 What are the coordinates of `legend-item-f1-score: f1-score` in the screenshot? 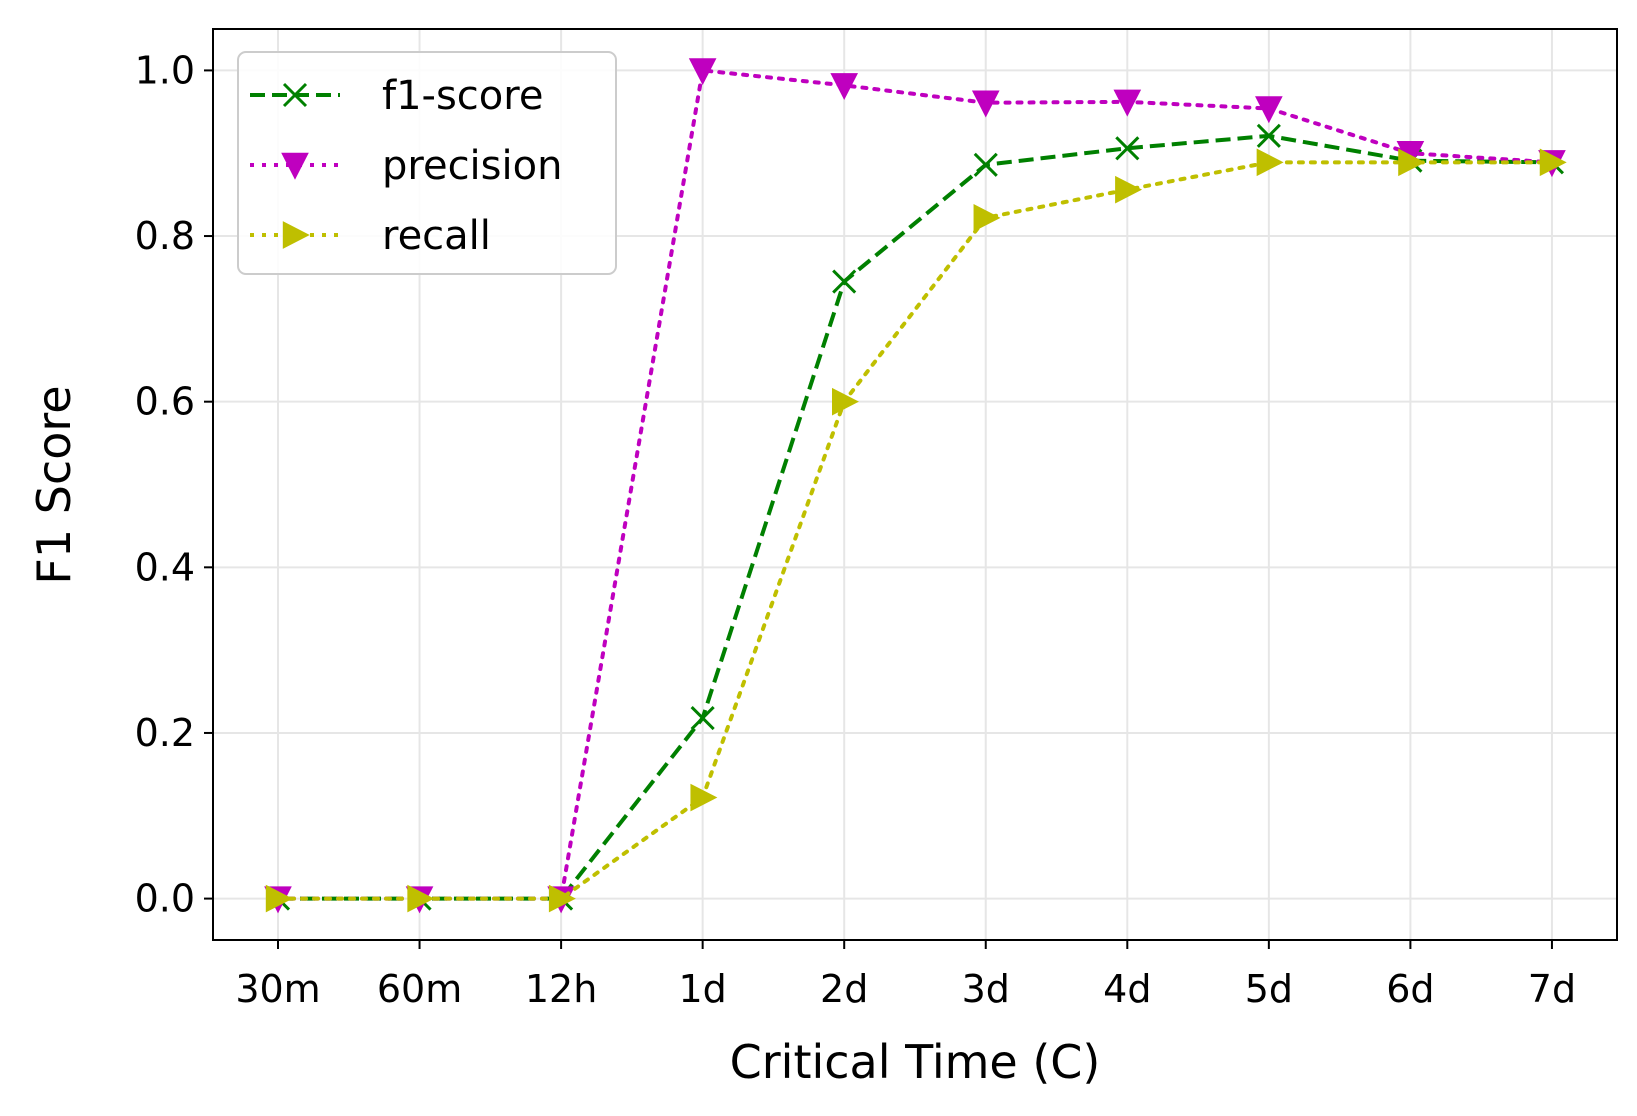 It's located at (396, 96).